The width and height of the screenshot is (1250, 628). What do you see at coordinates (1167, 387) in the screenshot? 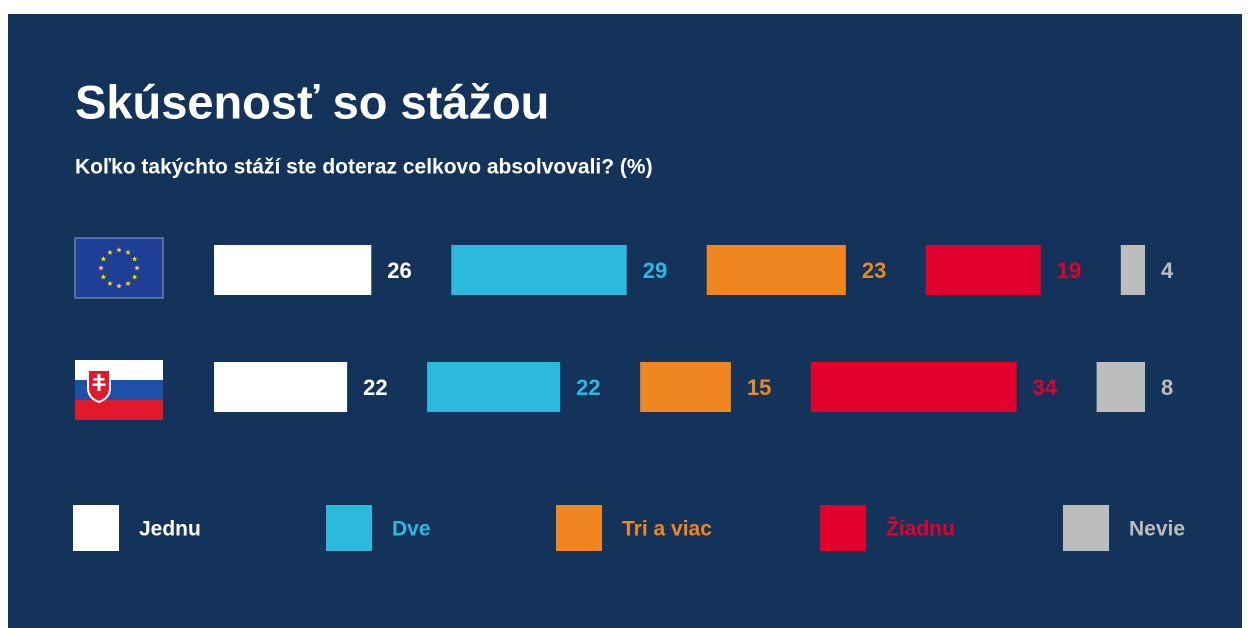
I see `value-label: 8` at bounding box center [1167, 387].